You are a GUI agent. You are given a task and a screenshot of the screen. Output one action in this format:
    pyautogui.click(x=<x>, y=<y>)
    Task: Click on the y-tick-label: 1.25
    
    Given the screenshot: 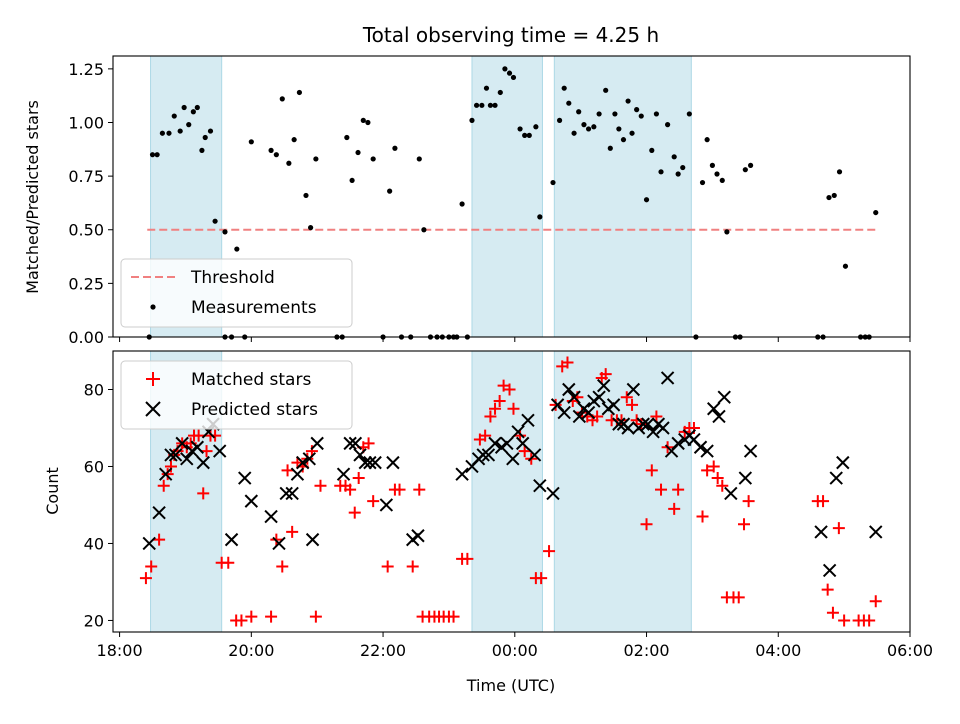 What is the action you would take?
    pyautogui.click(x=86, y=69)
    